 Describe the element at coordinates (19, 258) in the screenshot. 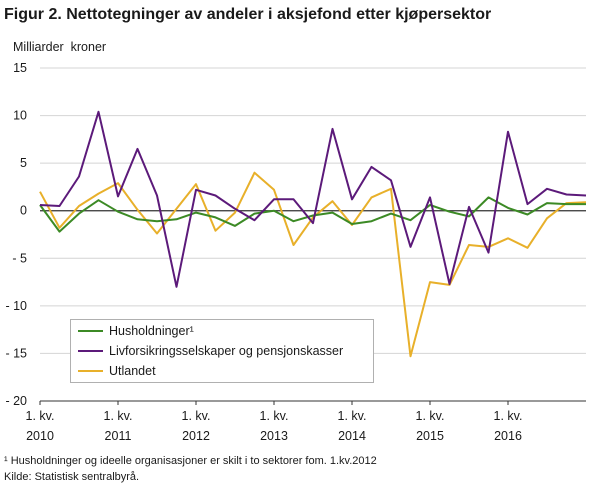

I see `y-tick-label: - 5` at that location.